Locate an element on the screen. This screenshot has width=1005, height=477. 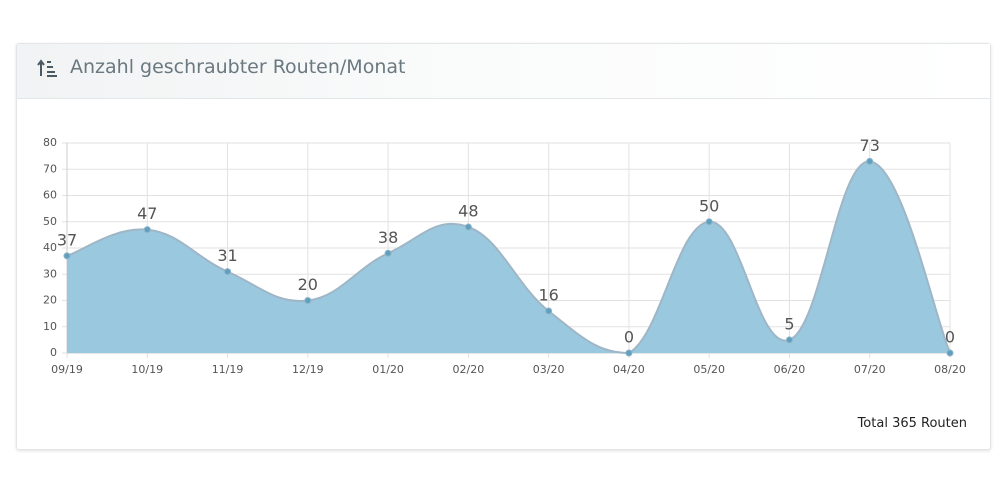
y-tick-label: 70 is located at coordinates (50, 168).